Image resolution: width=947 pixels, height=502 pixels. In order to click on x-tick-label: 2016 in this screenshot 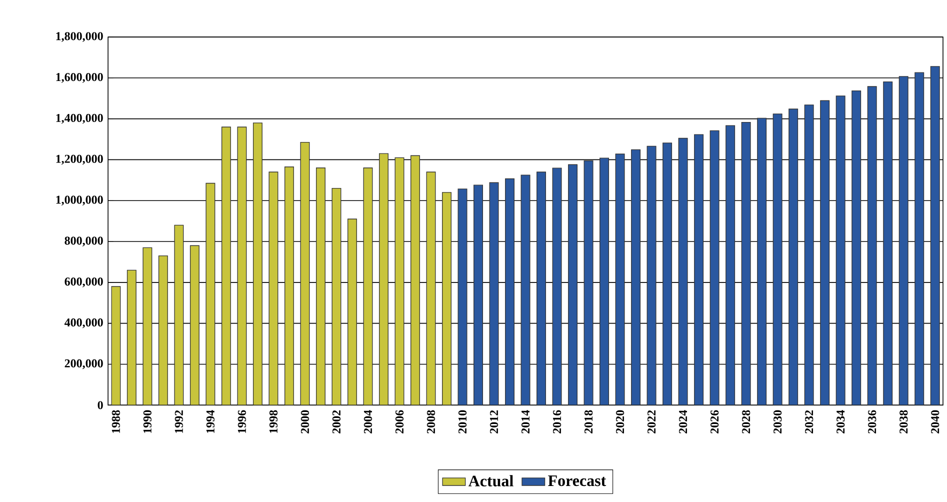, I will do `click(557, 422)`.